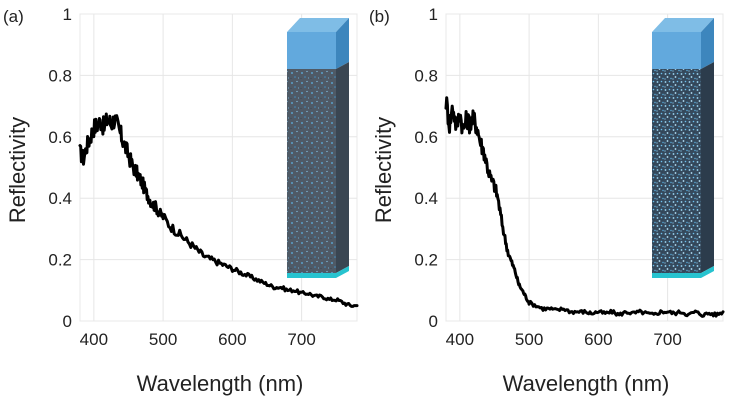 The image size is (730, 402). What do you see at coordinates (383, 170) in the screenshot?
I see `y-axis-title-b: Reflectivity` at bounding box center [383, 170].